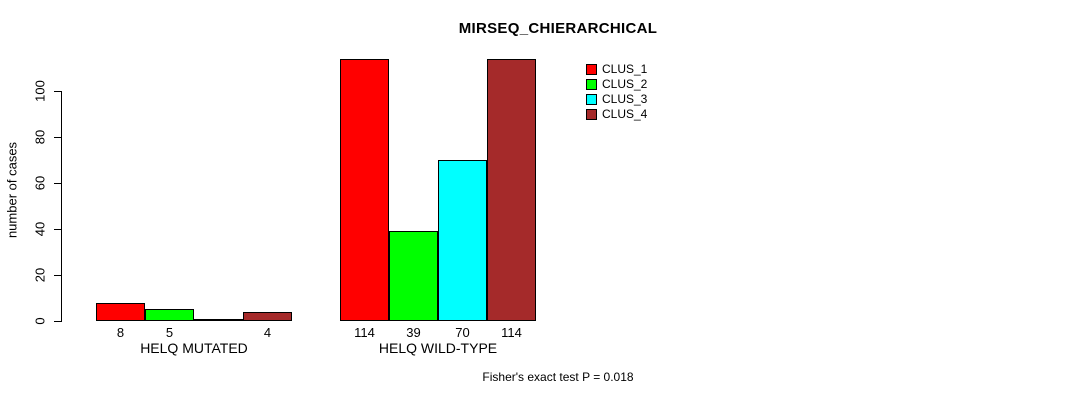  Describe the element at coordinates (40, 91) in the screenshot. I see `y-tick-label: 100` at that location.